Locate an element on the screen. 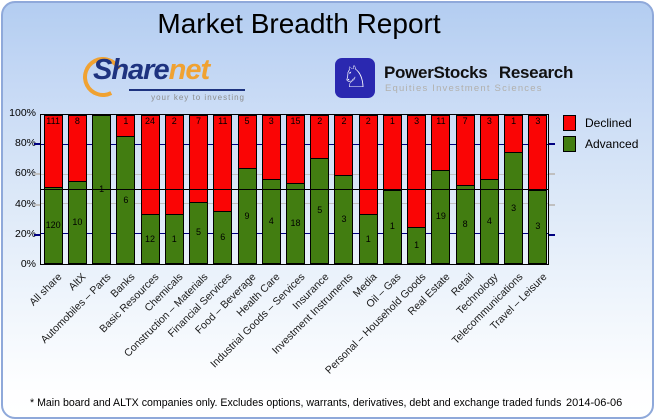 The image size is (655, 420). bar: 8 10 is located at coordinates (77, 189).